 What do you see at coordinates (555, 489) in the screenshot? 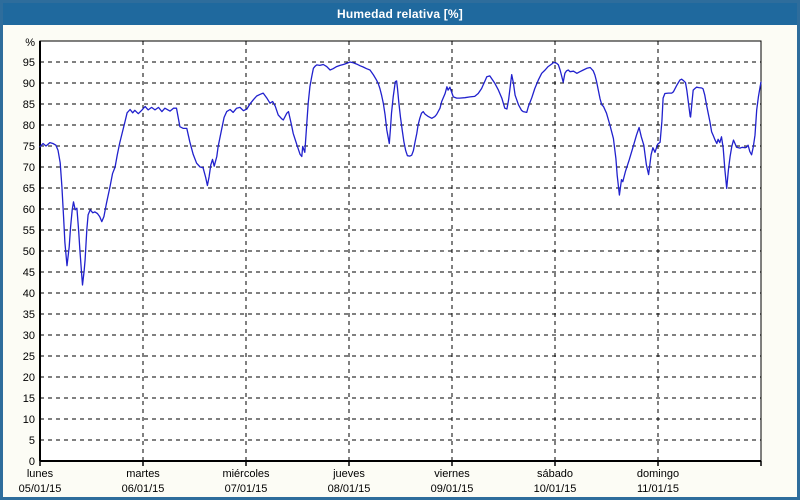
I see `date-label: 10/01/15` at bounding box center [555, 489].